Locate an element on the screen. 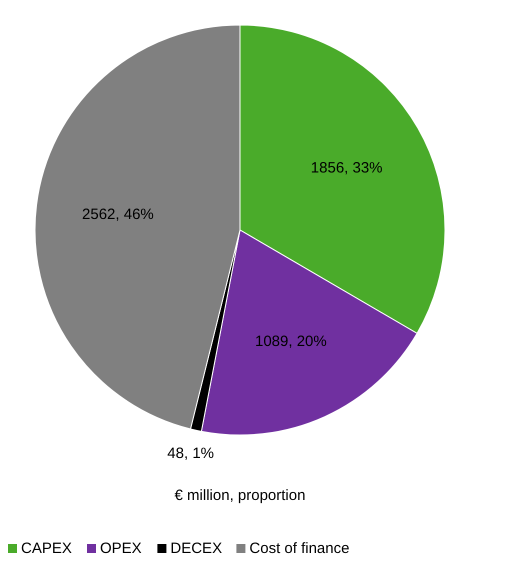 The image size is (524, 572). legend-label: CAPEX is located at coordinates (46, 548).